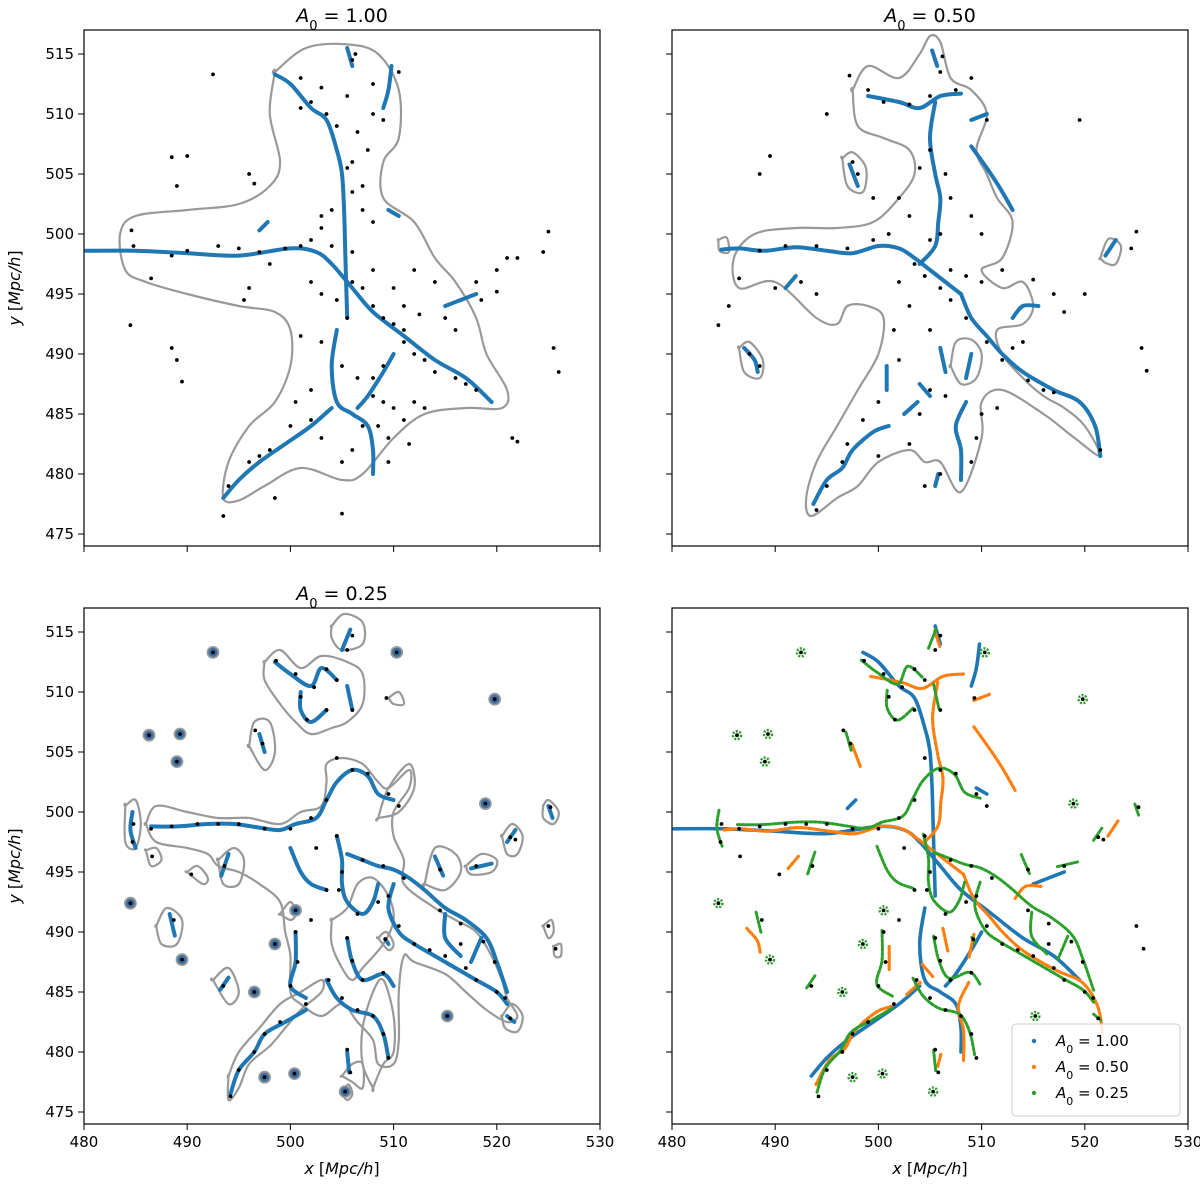 This screenshot has height=1196, width=1200. What do you see at coordinates (59, 992) in the screenshot?
I see `y-tick-label: 485` at bounding box center [59, 992].